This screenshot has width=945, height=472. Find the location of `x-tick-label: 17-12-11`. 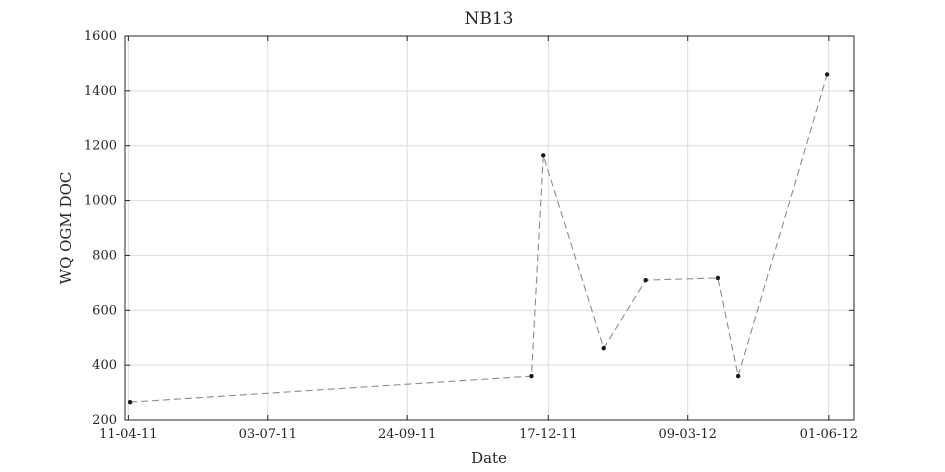

x-tick-label: 17-12-11 is located at coordinates (548, 434).